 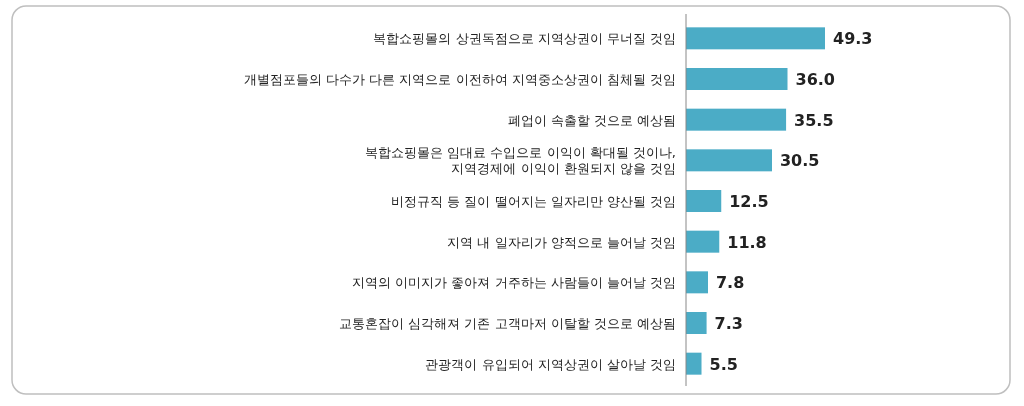 What do you see at coordinates (524, 39) in the screenshot?
I see `y-tick-label: 복합쇼핑몰의 상권독점으로 지역상권이 무너질 것임` at bounding box center [524, 39].